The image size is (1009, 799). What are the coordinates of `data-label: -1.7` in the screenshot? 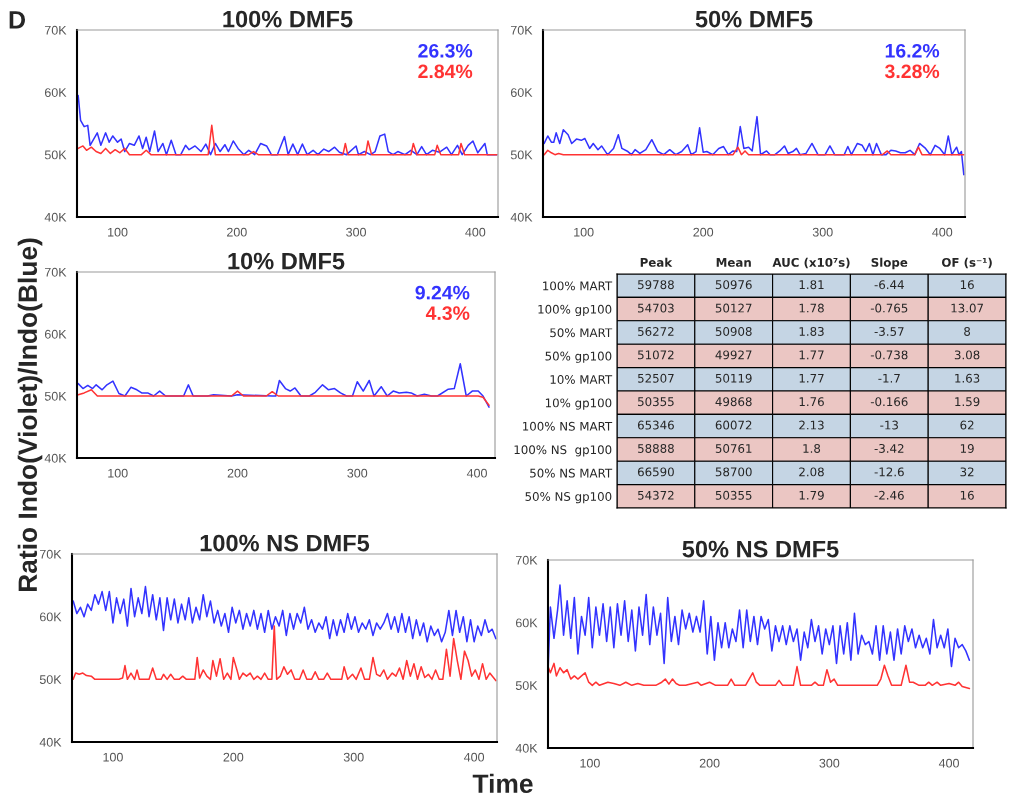 It's located at (889, 378).